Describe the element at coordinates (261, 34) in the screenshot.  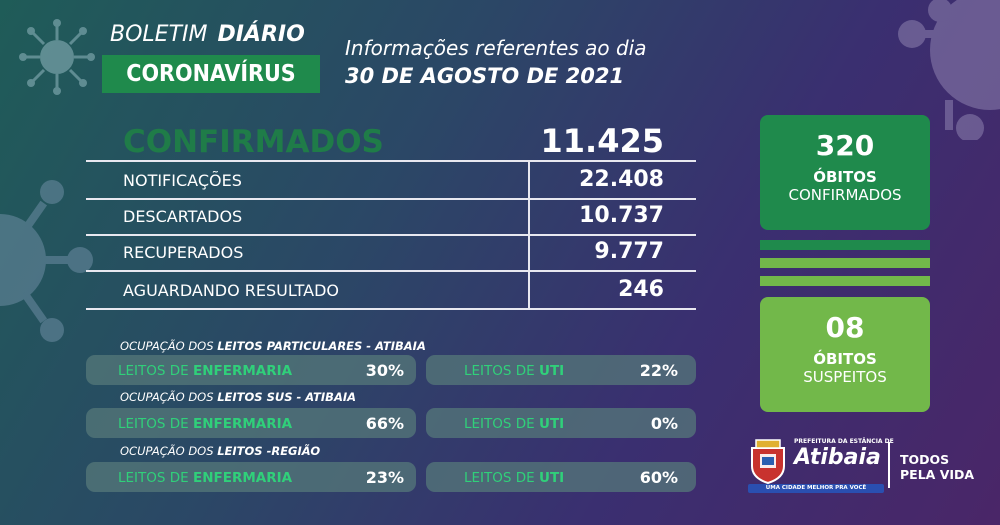
I see `header-diario: DIÁRIO` at that location.